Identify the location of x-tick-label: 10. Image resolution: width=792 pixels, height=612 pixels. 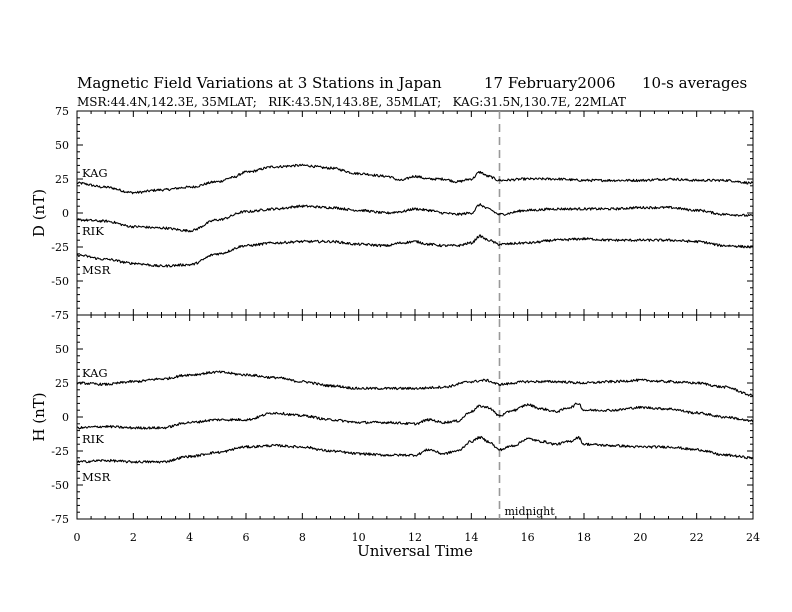
(359, 537).